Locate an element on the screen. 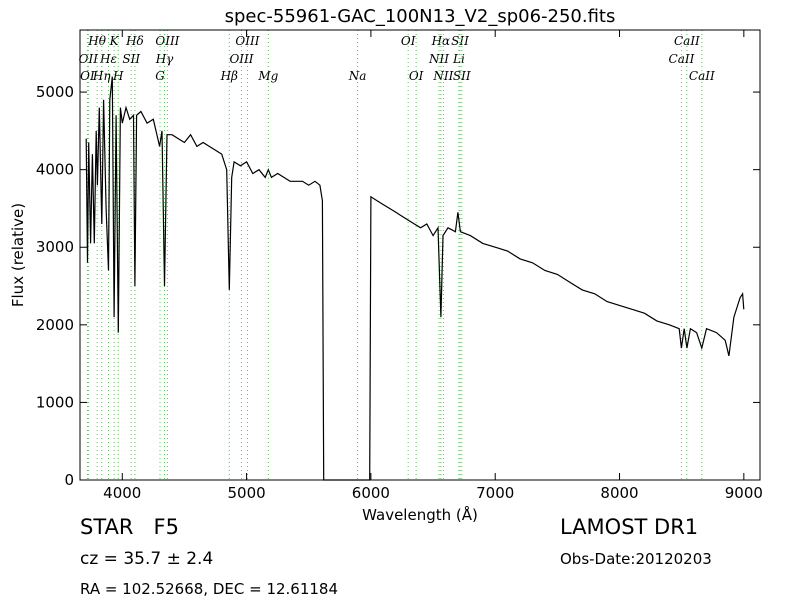 This screenshot has height=600, width=800. annotation: LAMOST DR1 is located at coordinates (629, 527).